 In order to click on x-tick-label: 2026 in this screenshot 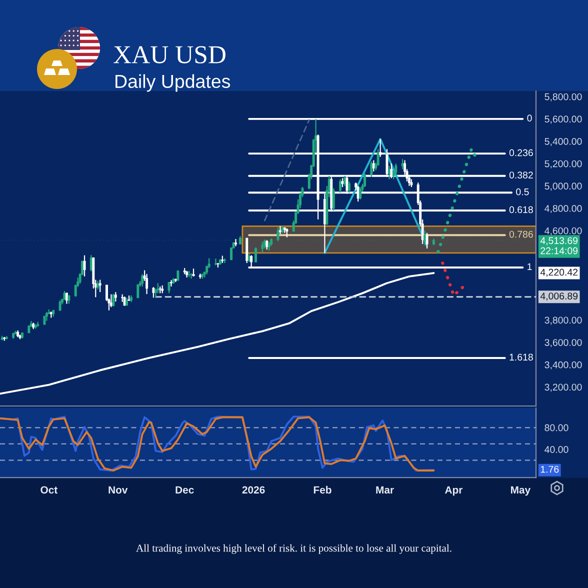, I will do `click(253, 490)`.